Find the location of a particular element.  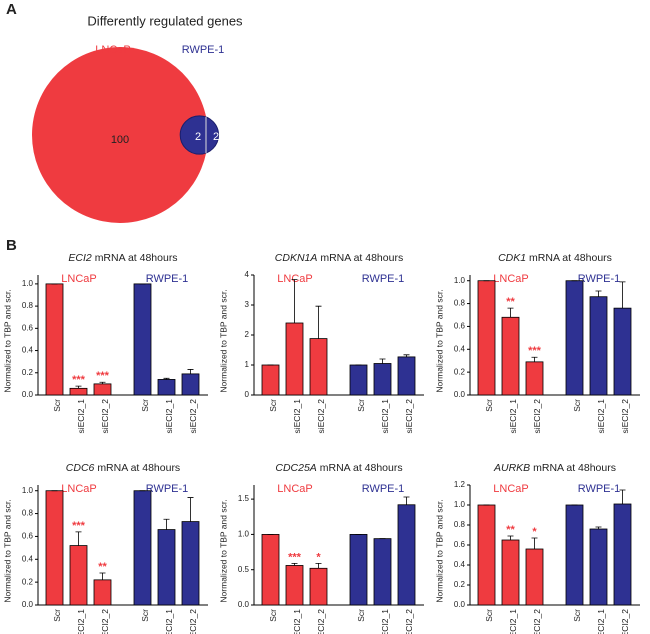

title-gene: AURKB is located at coordinates (511, 468).